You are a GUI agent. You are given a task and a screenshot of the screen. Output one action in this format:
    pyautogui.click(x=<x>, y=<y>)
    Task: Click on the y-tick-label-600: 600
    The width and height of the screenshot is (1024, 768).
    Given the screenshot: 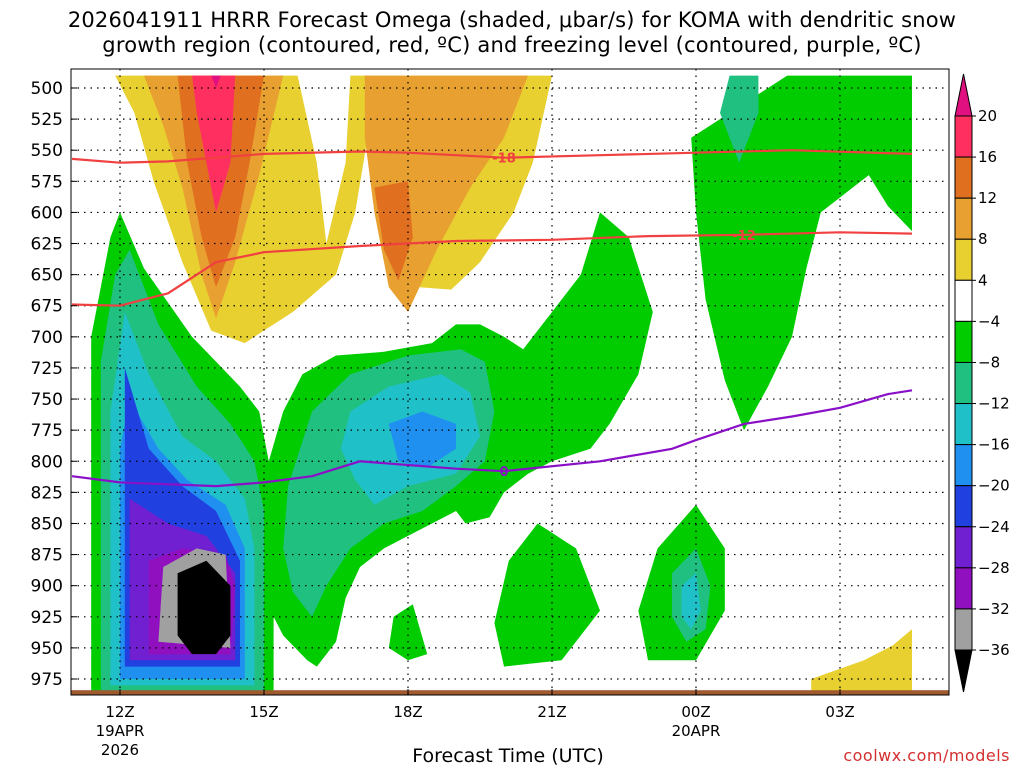 What is the action you would take?
    pyautogui.click(x=47, y=213)
    